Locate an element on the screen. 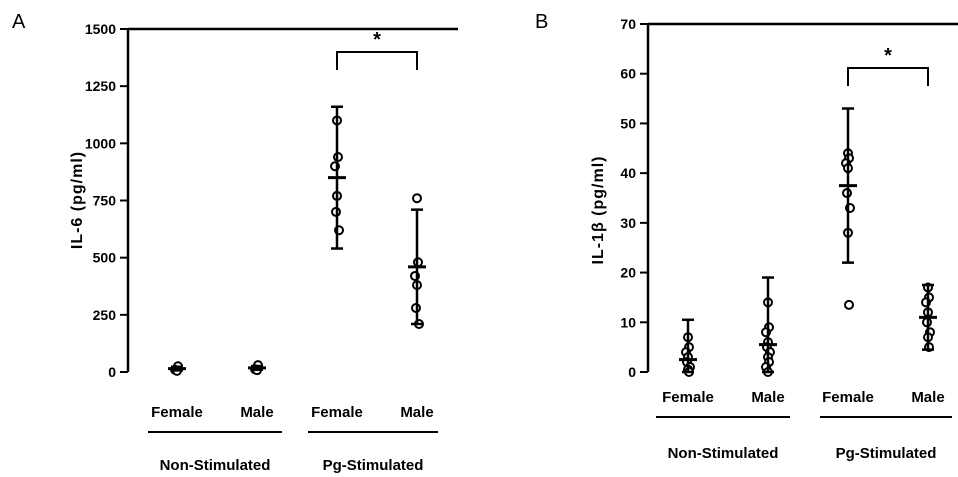 This screenshot has width=958, height=477. panel-b-letter: B is located at coordinates (541, 22).